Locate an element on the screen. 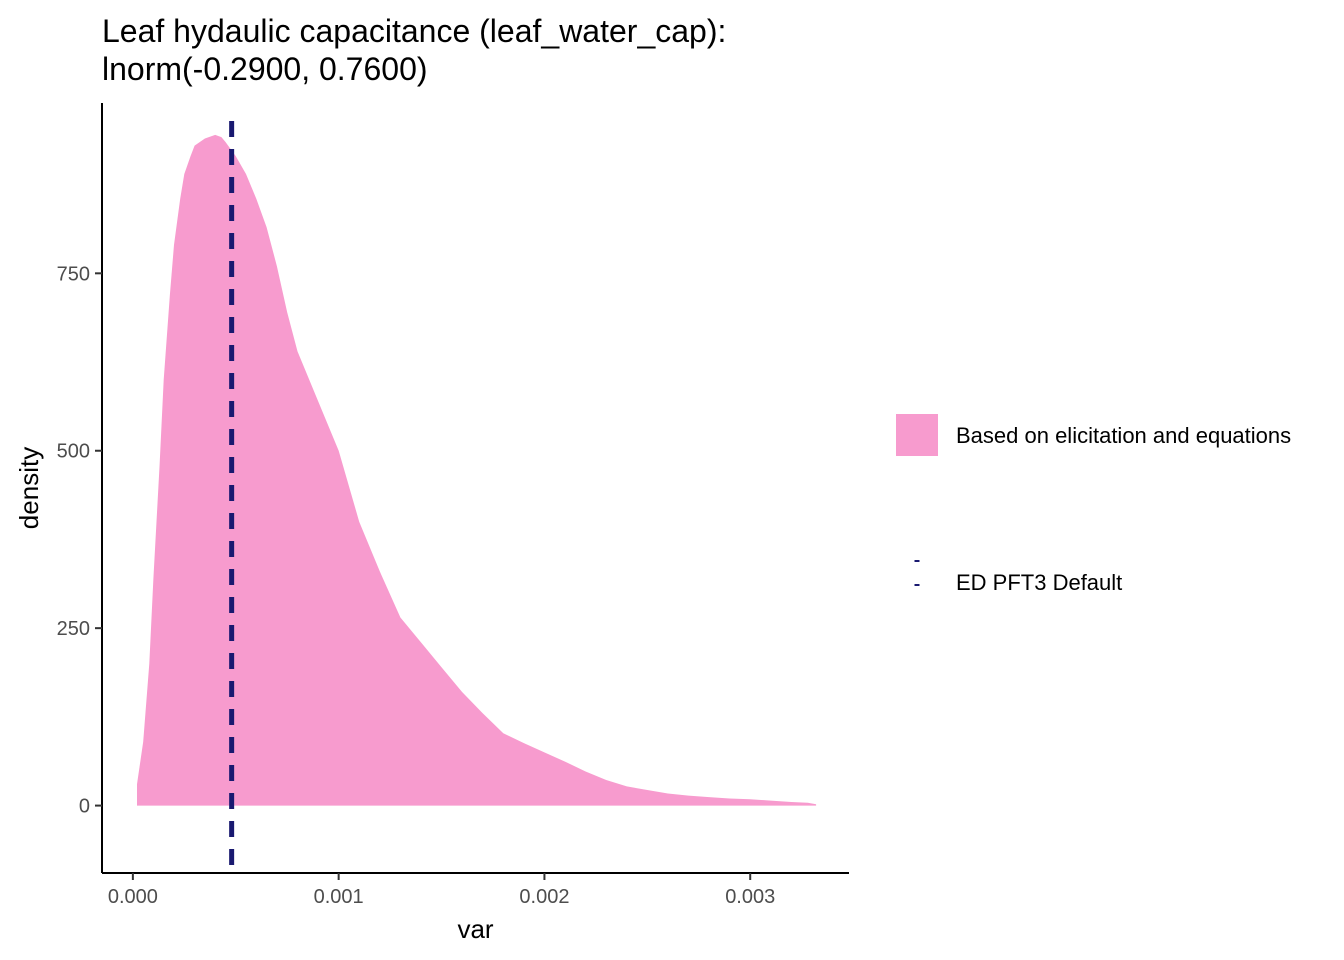 The height and width of the screenshot is (960, 1344). chart-subtitle: lnorm(-0.2900, 0.7600) is located at coordinates (265, 69).